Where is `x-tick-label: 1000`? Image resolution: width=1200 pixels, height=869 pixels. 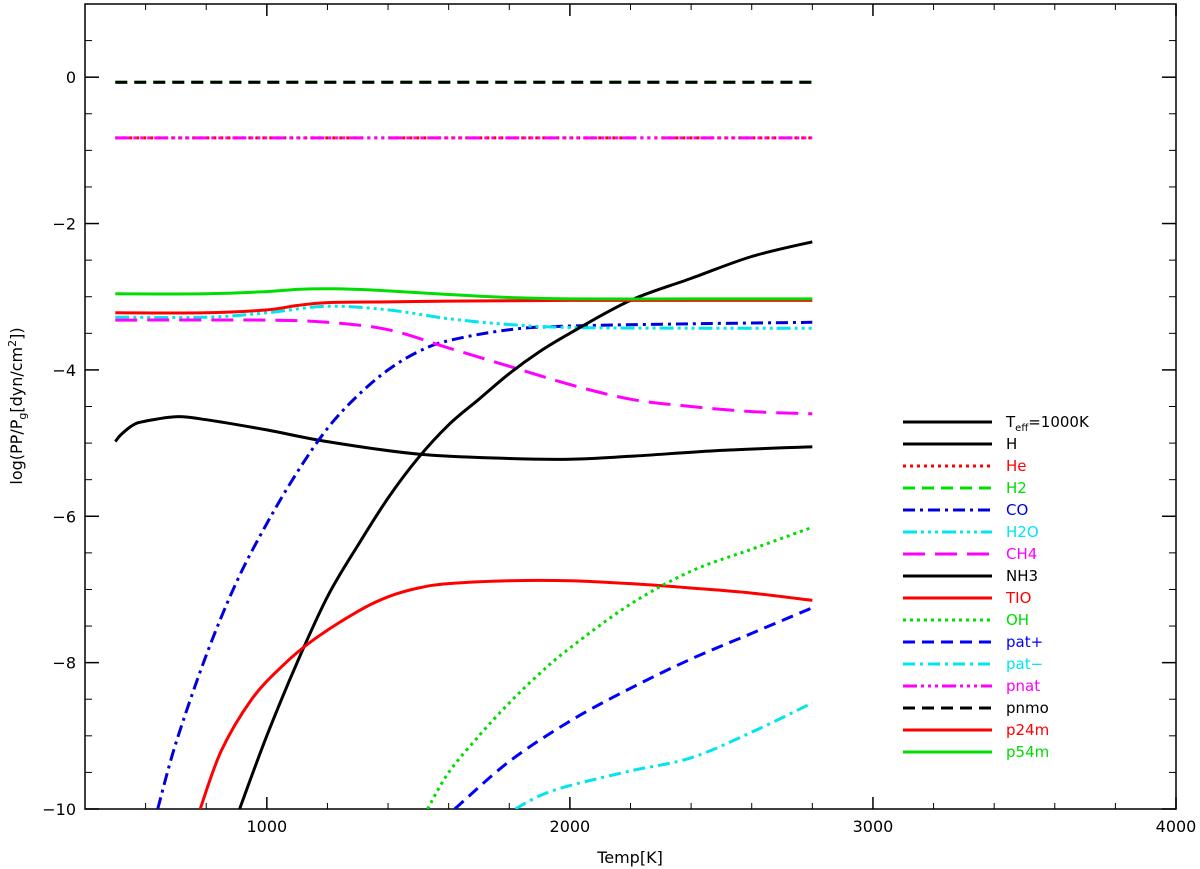
x-tick-label: 1000 is located at coordinates (266, 826).